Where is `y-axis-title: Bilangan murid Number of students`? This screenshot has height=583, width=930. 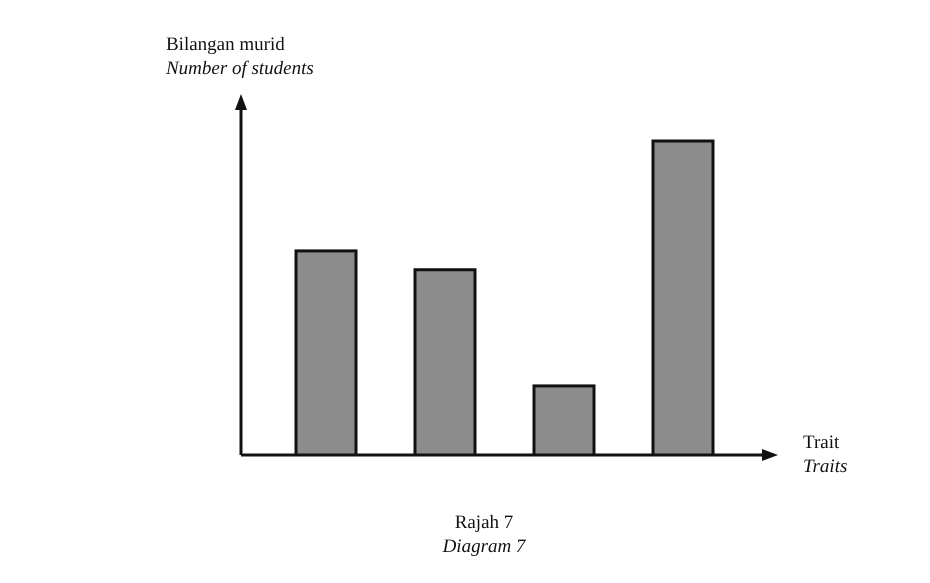 y-axis-title: Bilangan murid Number of students is located at coordinates (239, 56).